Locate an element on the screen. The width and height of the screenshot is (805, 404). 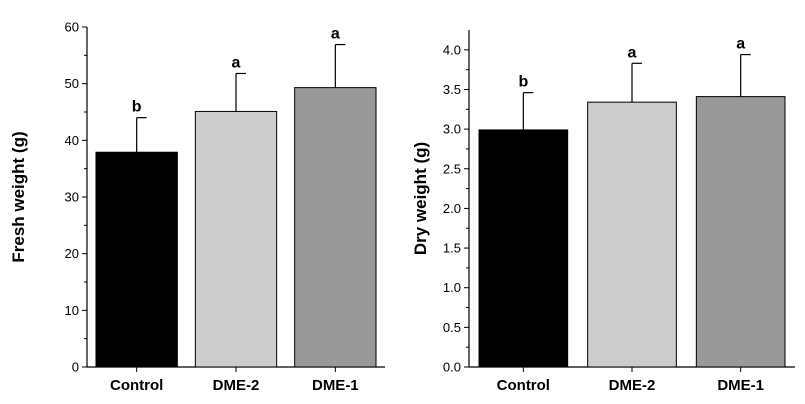
dry-y-tick-label: 3.0 is located at coordinates (452, 129).